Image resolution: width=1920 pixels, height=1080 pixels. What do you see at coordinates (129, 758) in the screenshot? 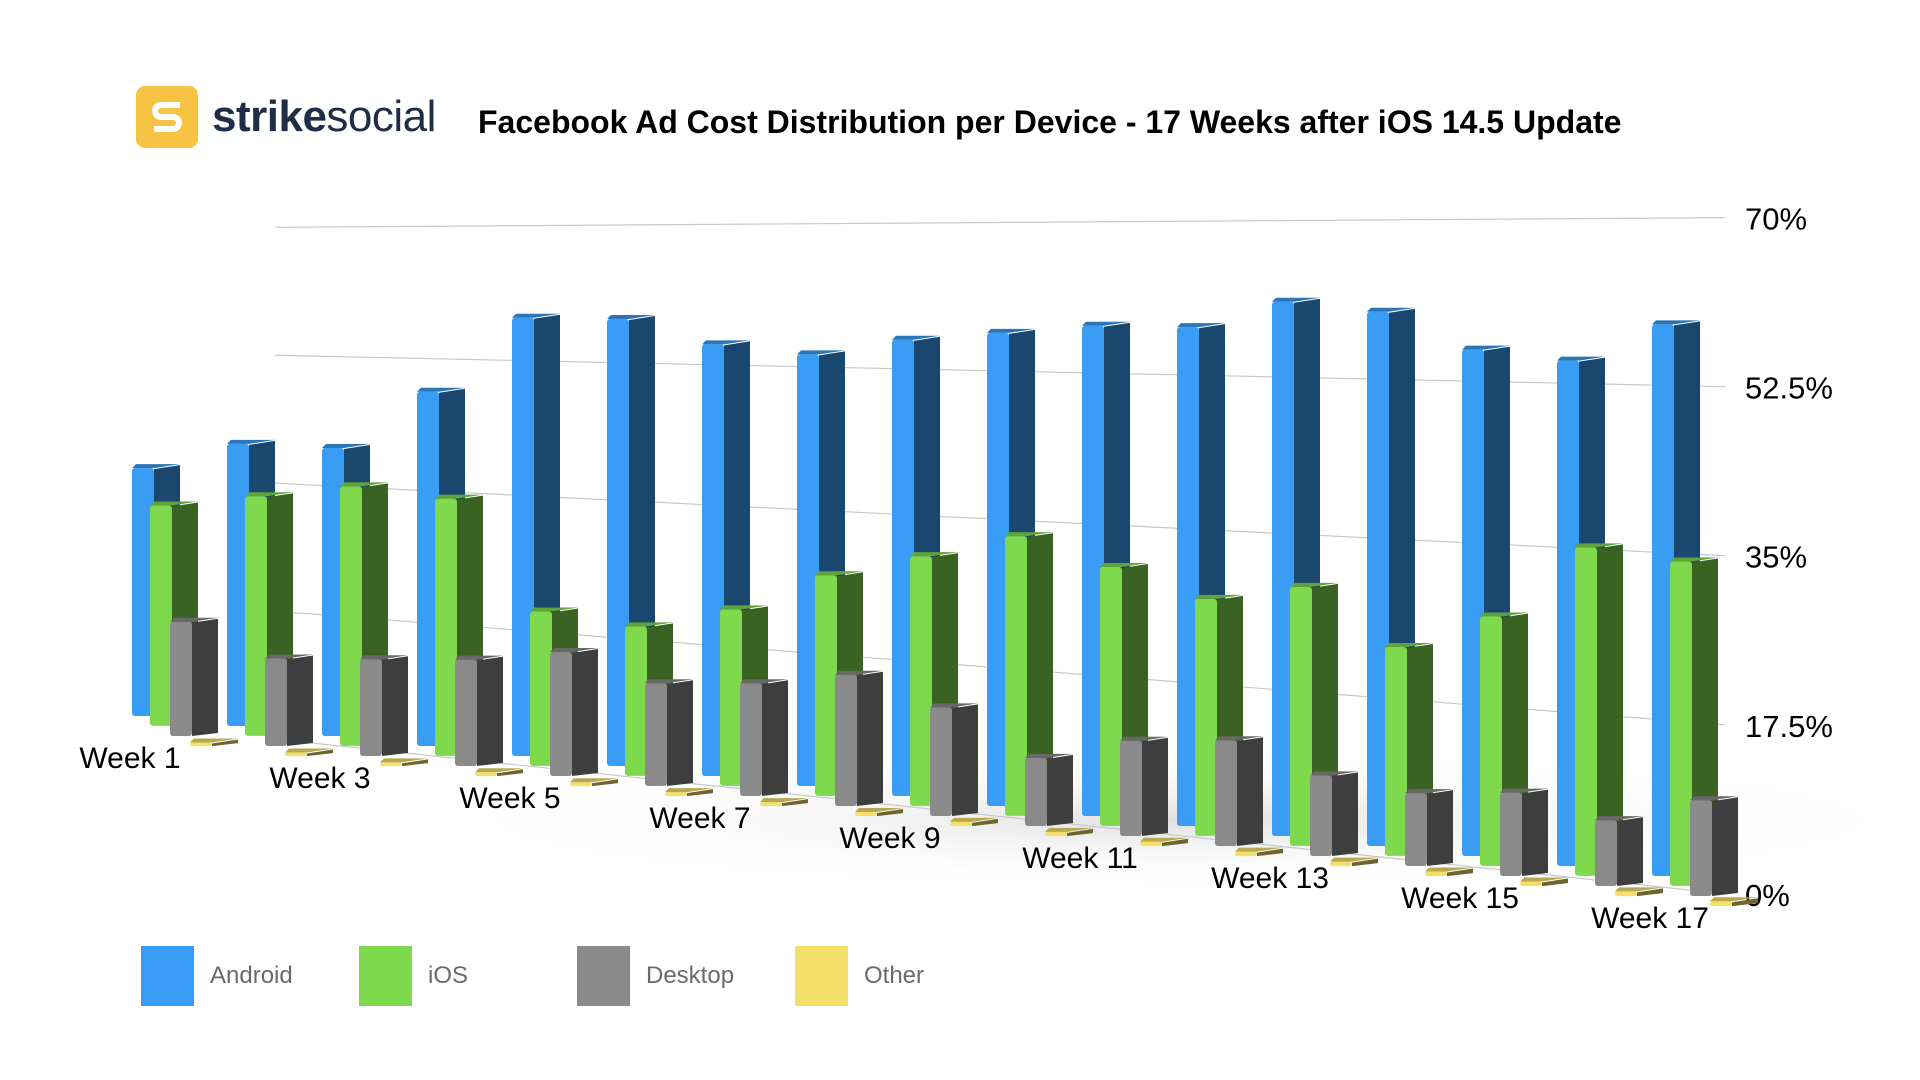
I see `x-tick-label: Week 1` at bounding box center [129, 758].